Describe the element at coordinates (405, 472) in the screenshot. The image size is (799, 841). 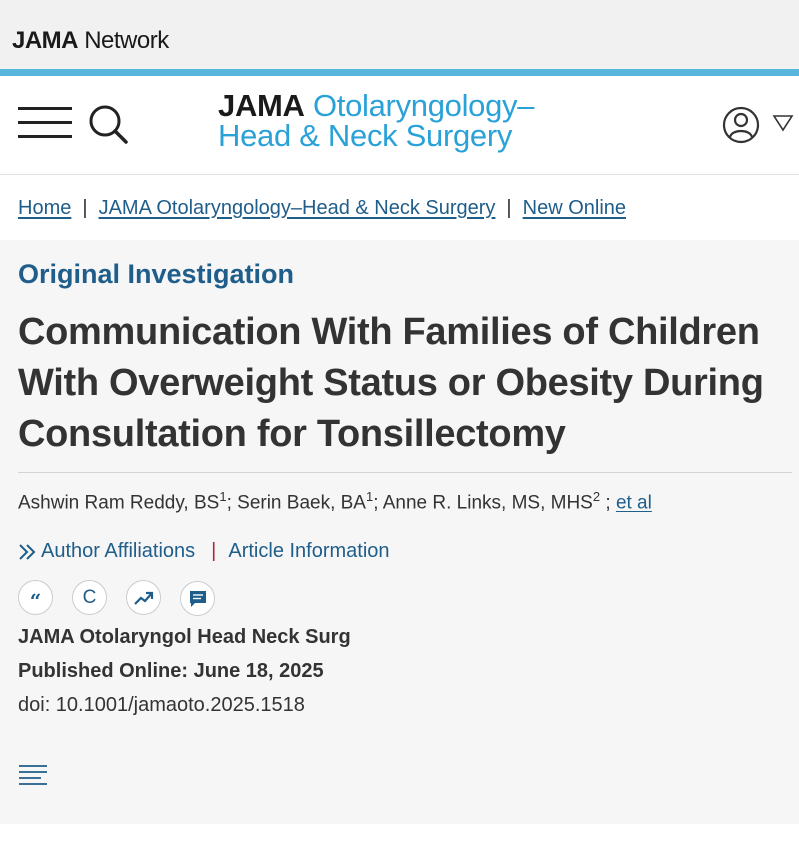
I see `divider` at that location.